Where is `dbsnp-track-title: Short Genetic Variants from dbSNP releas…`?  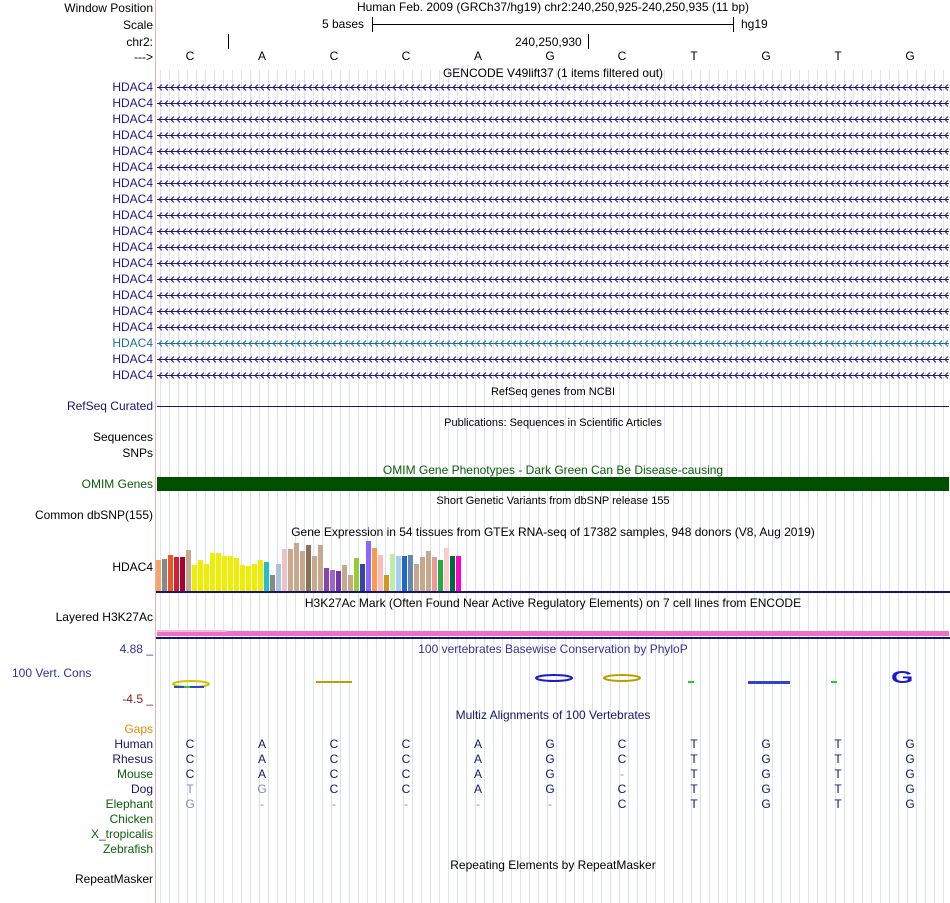 dbsnp-track-title: Short Genetic Variants from dbSNP releas… is located at coordinates (553, 501).